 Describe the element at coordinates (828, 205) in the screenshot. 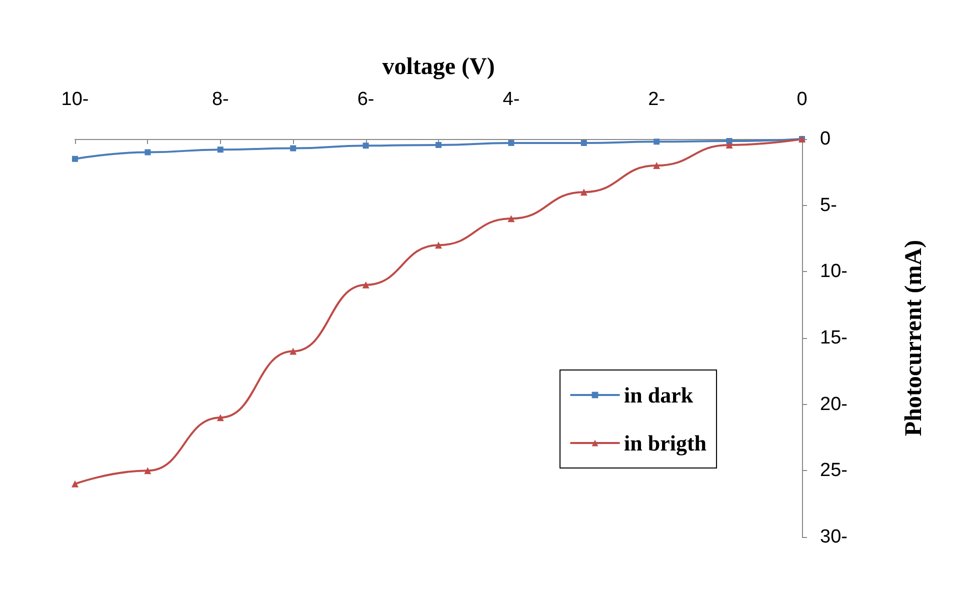

I see `y-tick-label: 5-` at that location.